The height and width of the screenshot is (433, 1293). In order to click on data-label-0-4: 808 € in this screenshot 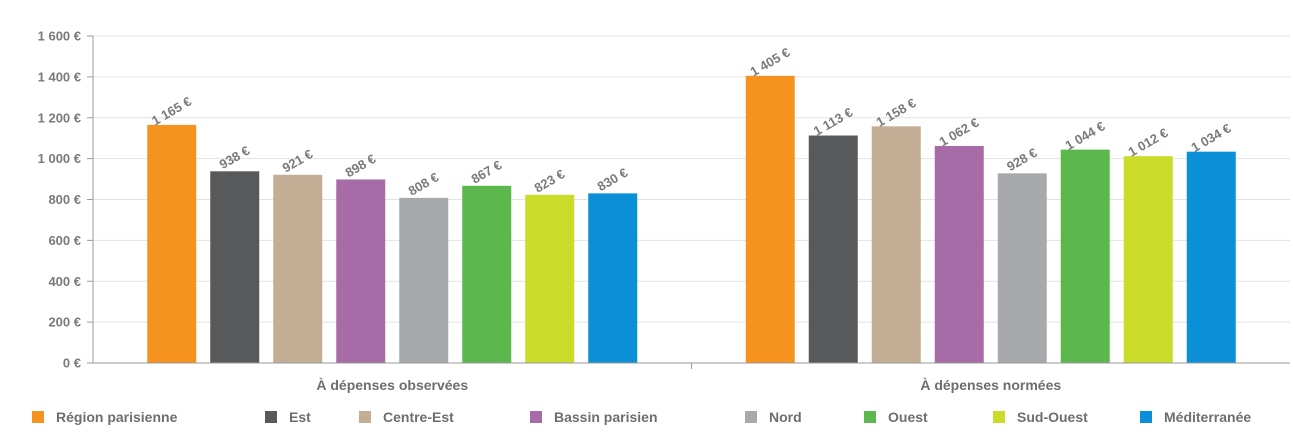, I will do `click(424, 183)`.